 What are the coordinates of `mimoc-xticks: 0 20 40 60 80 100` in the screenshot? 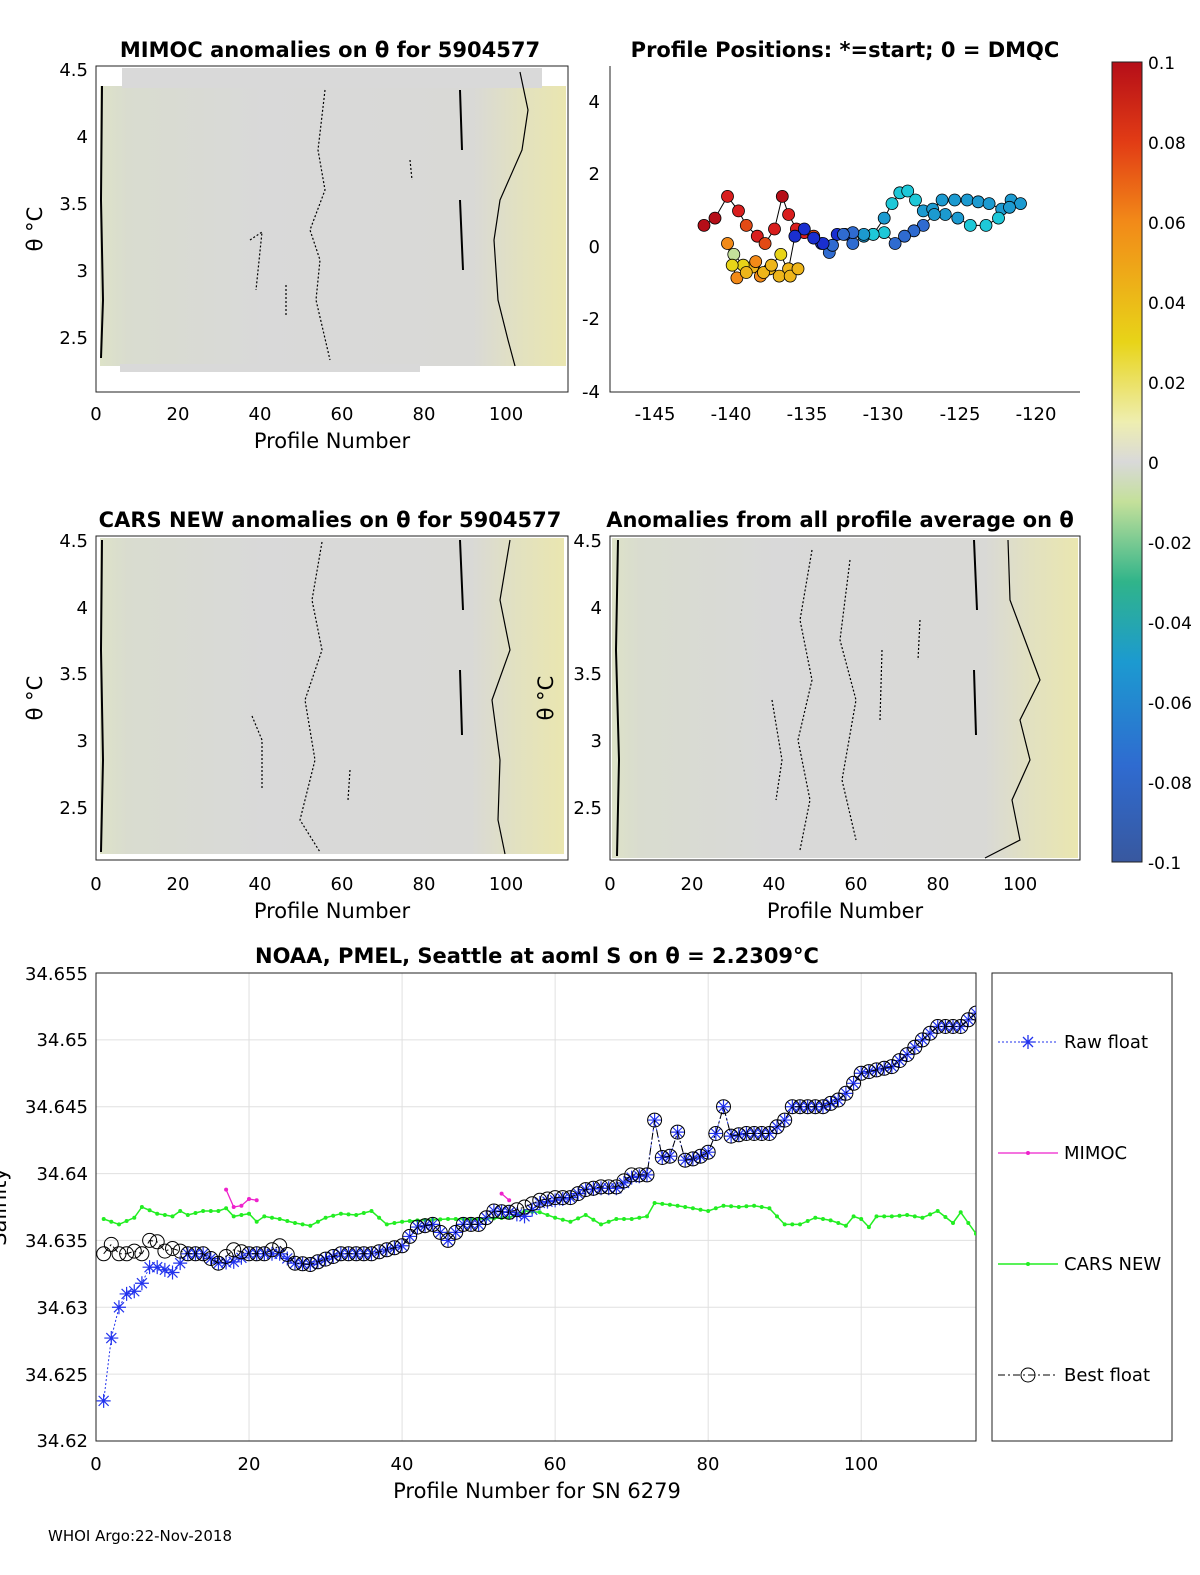 It's located at (306, 414).